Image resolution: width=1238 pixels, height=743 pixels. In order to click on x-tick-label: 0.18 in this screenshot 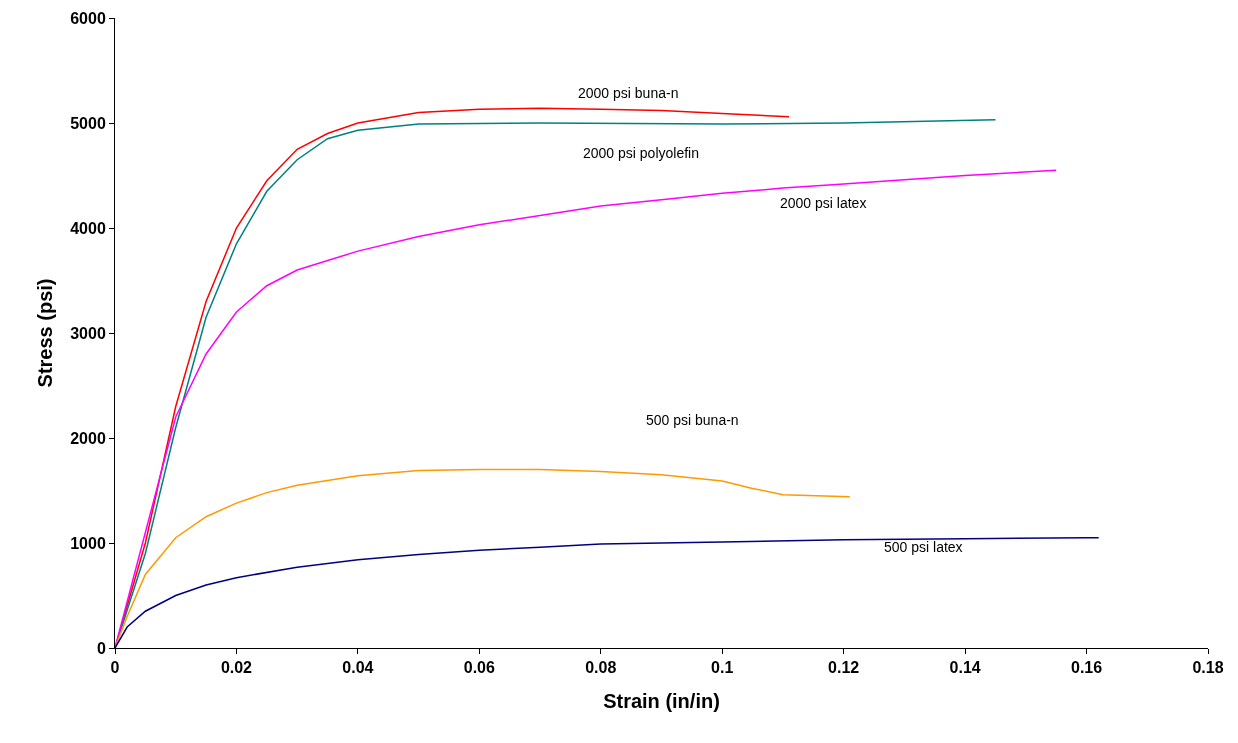, I will do `click(1208, 668)`.